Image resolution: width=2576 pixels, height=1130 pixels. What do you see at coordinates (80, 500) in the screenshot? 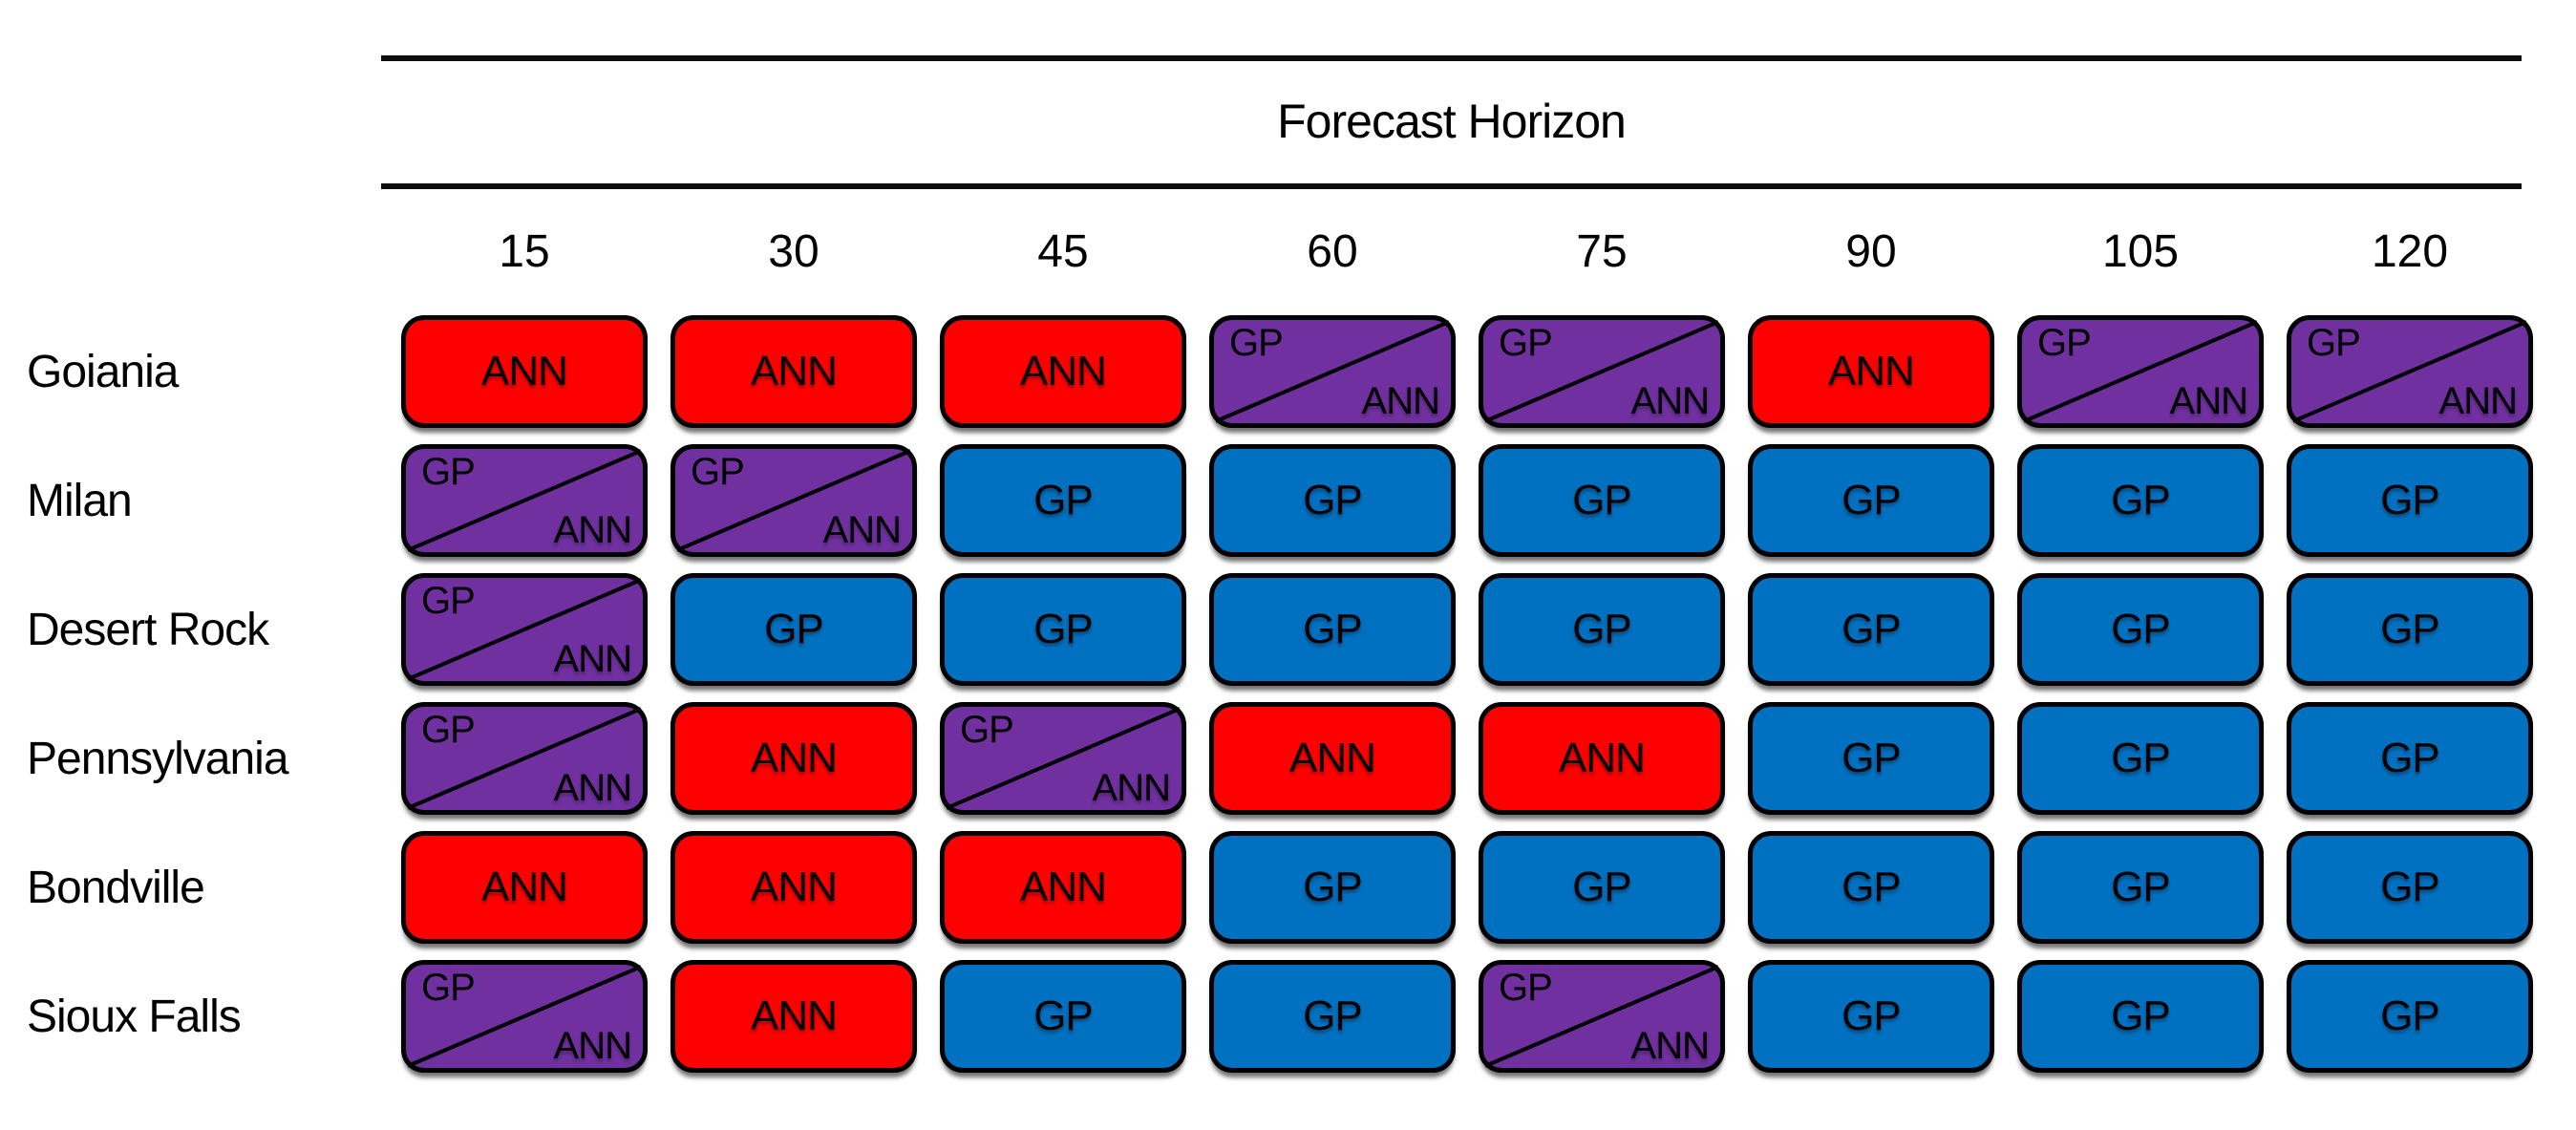
I see `row-label: Milan` at bounding box center [80, 500].